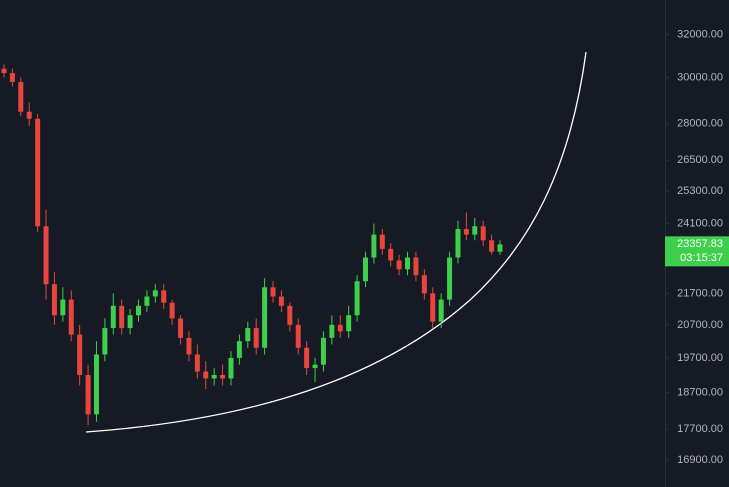  Describe the element at coordinates (700, 223) in the screenshot. I see `y-tick-label: 24100.00` at that location.